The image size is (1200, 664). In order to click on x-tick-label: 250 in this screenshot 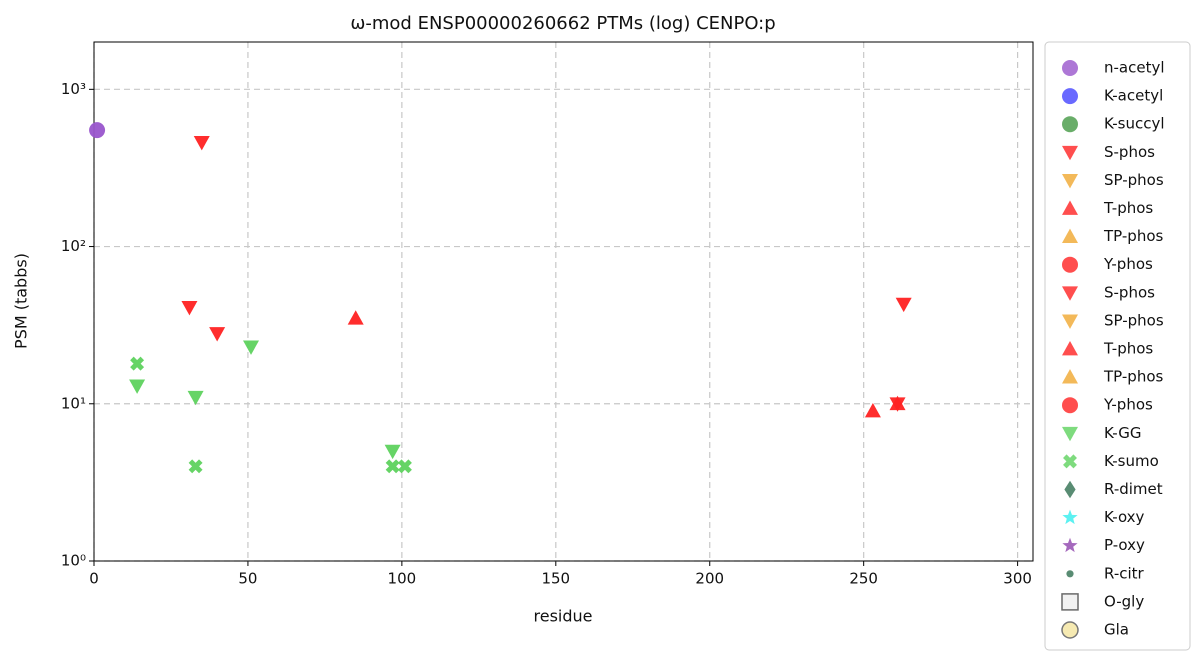, I will do `click(863, 579)`.